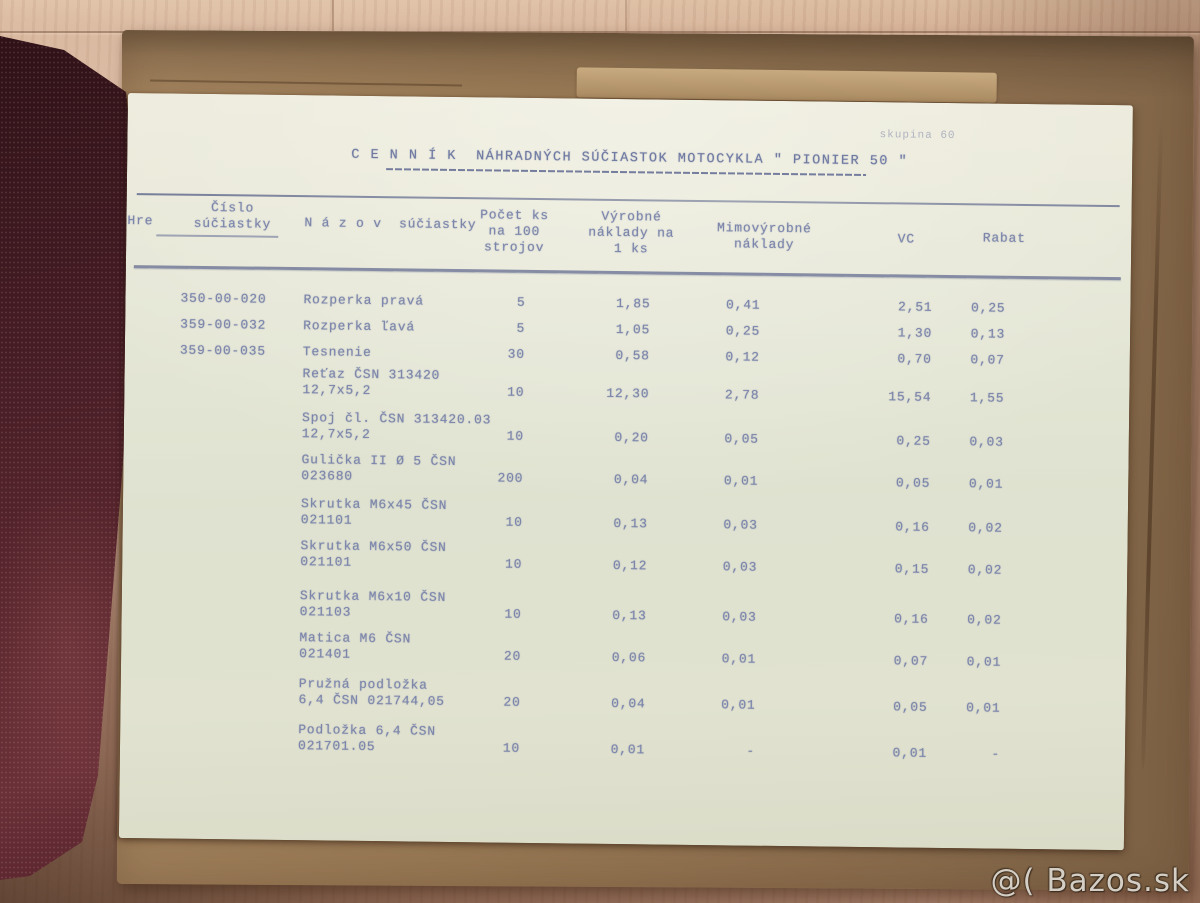 The width and height of the screenshot is (1200, 903). Describe the element at coordinates (516, 354) in the screenshot. I see `qty-cell: 30` at that location.